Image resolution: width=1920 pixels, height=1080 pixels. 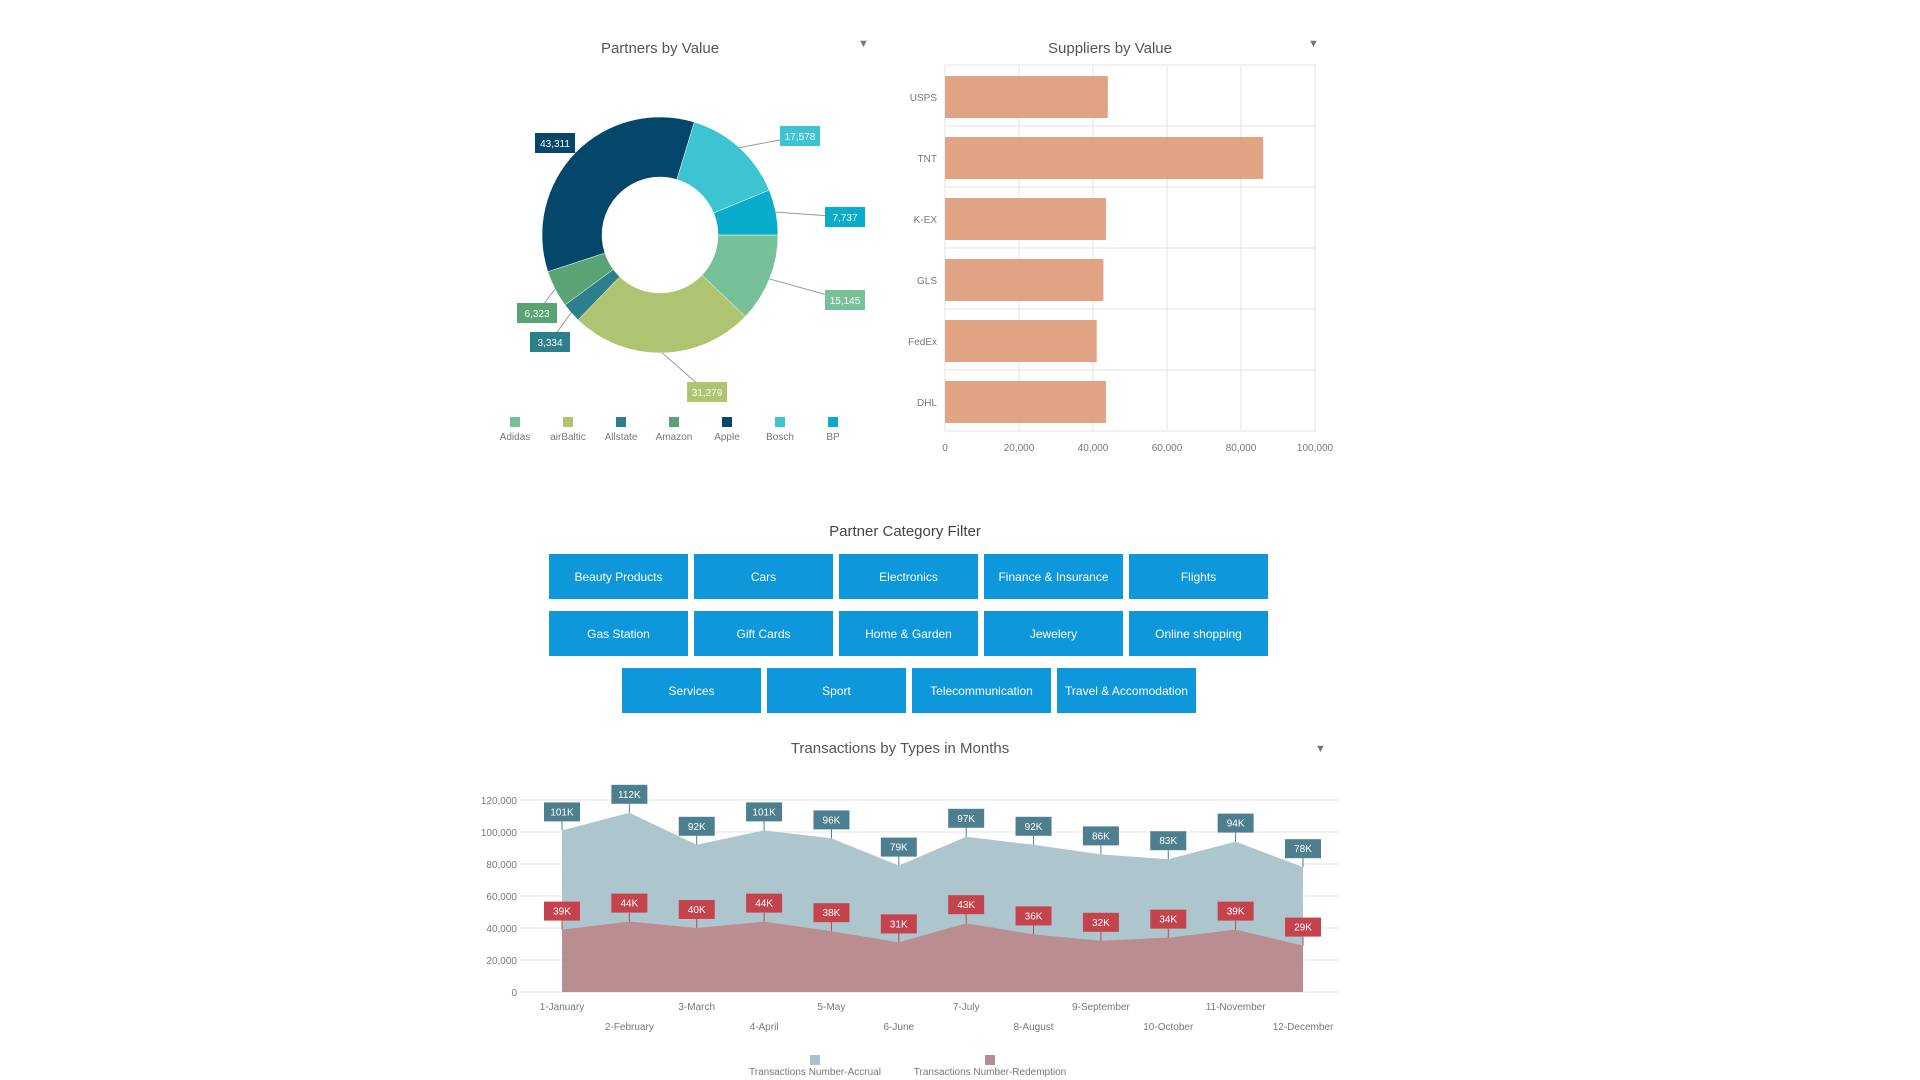 I want to click on legend-label: Bosch, so click(x=780, y=437).